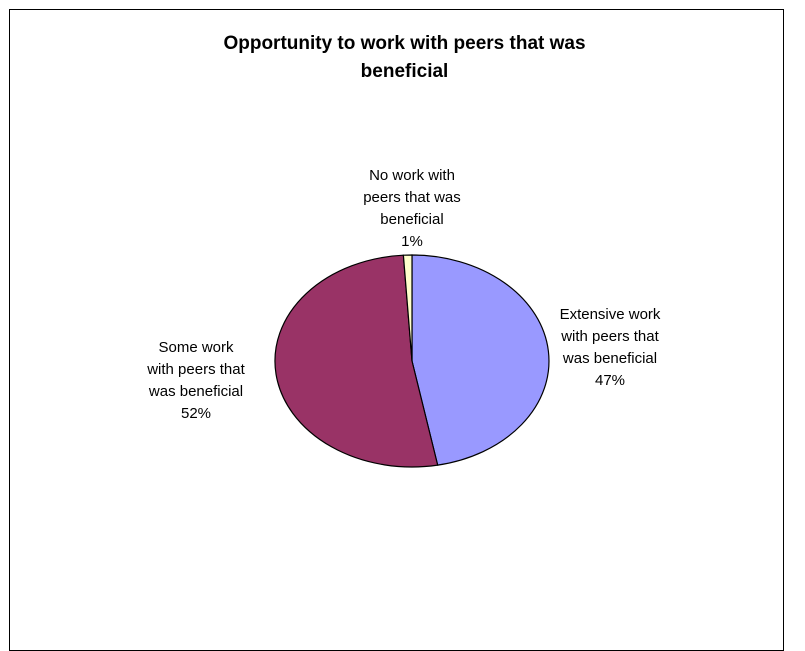  I want to click on slice-label-line: beneficial, so click(411, 219).